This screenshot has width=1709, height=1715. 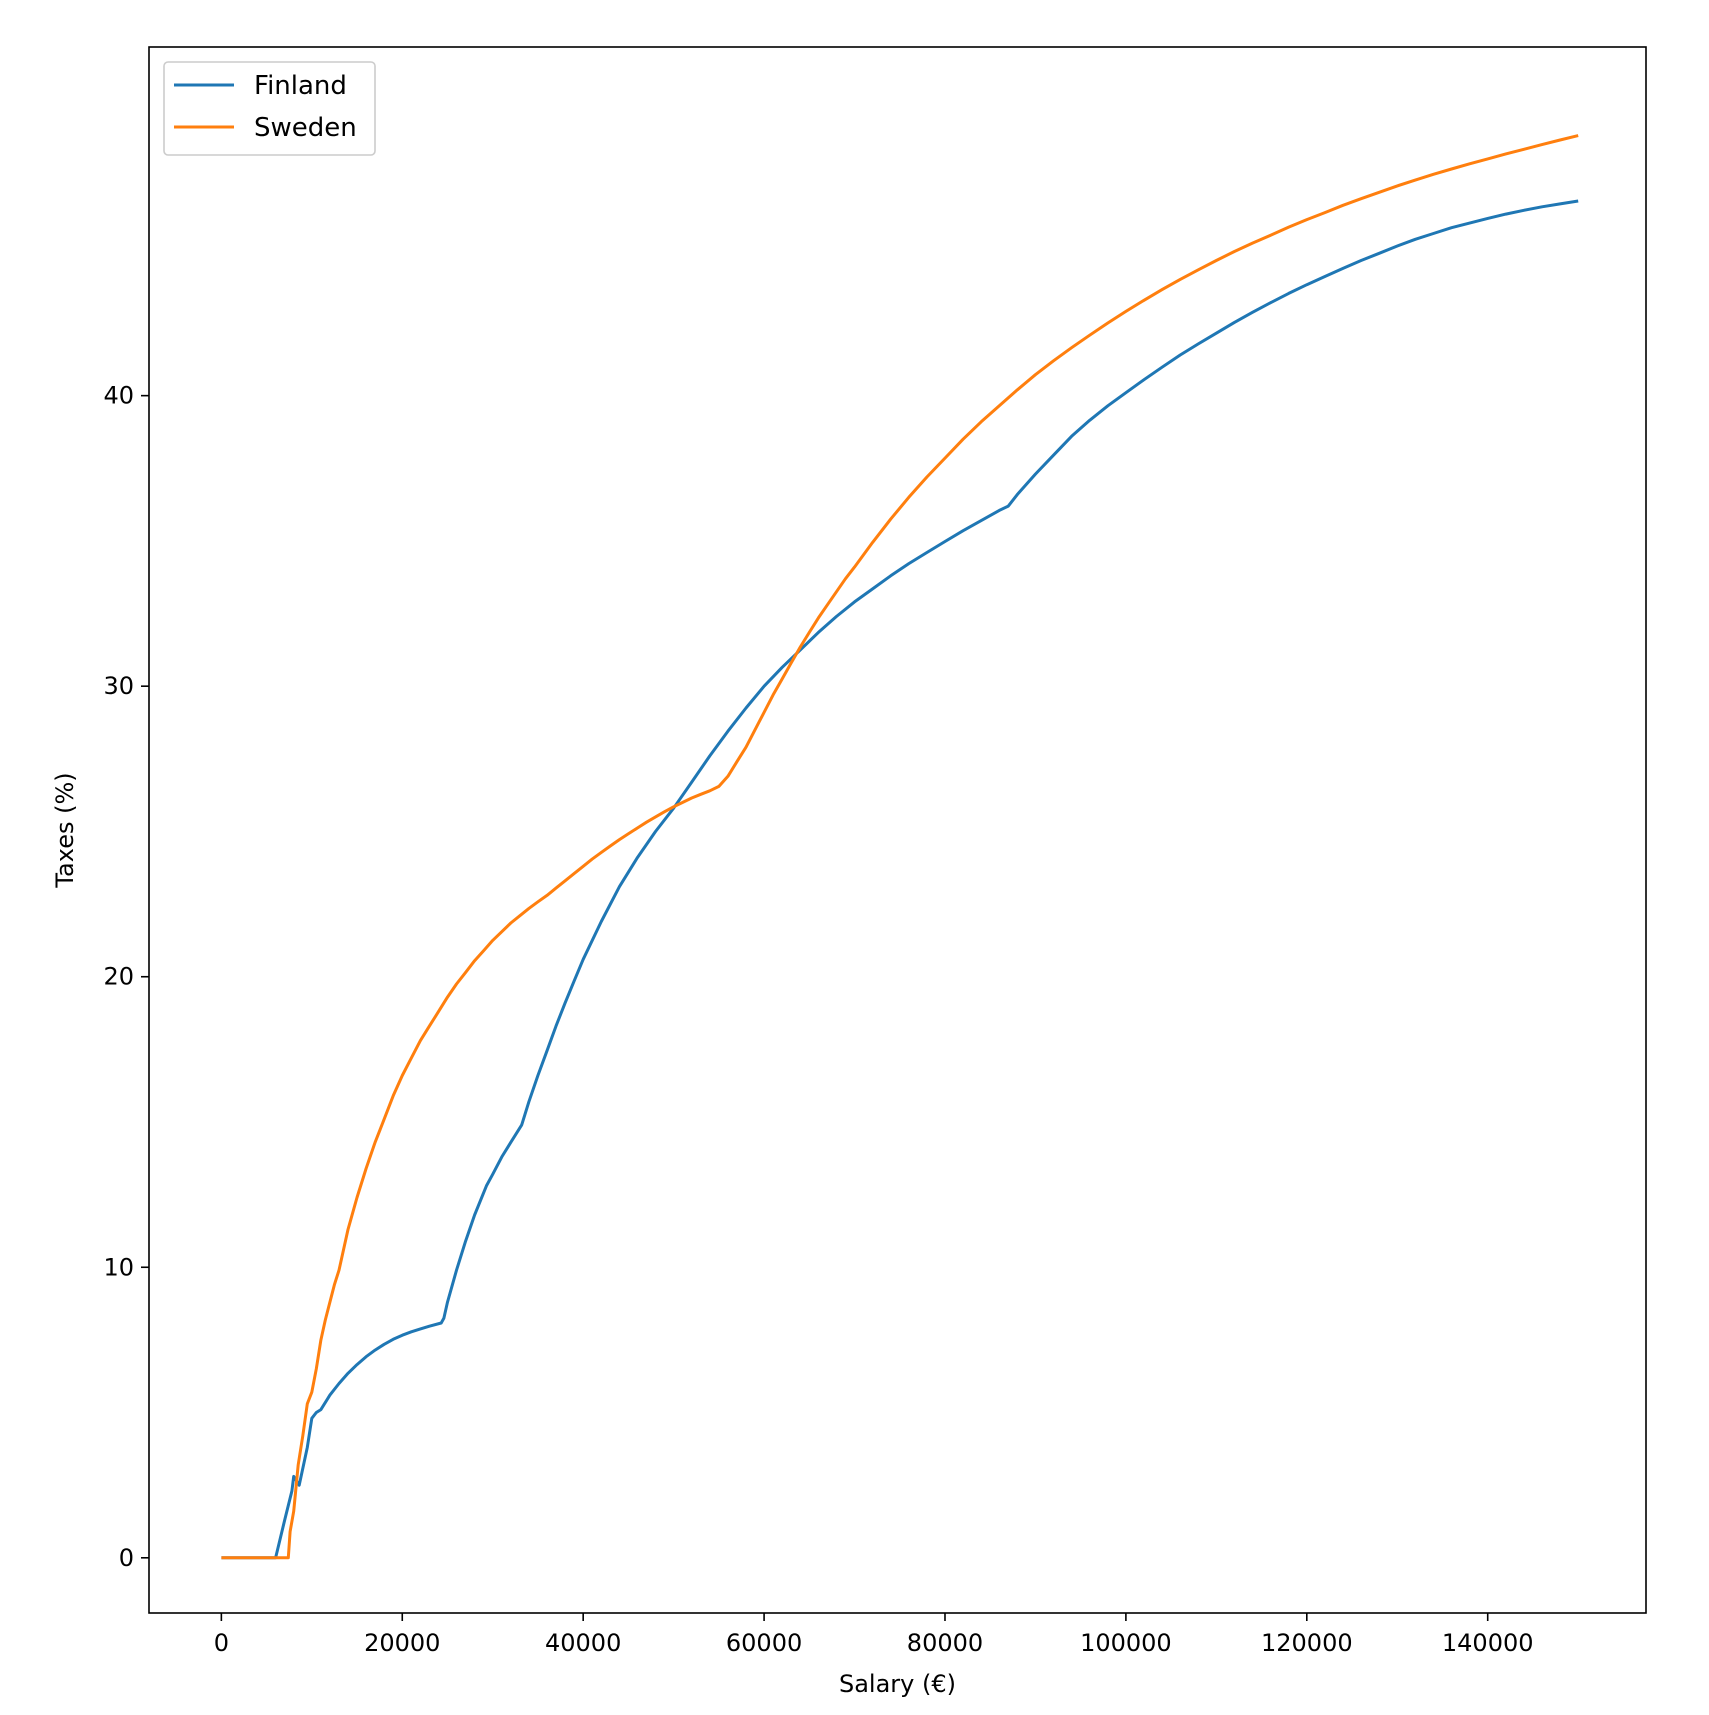 I want to click on x-axis-label: Salary (€), so click(x=897, y=1684).